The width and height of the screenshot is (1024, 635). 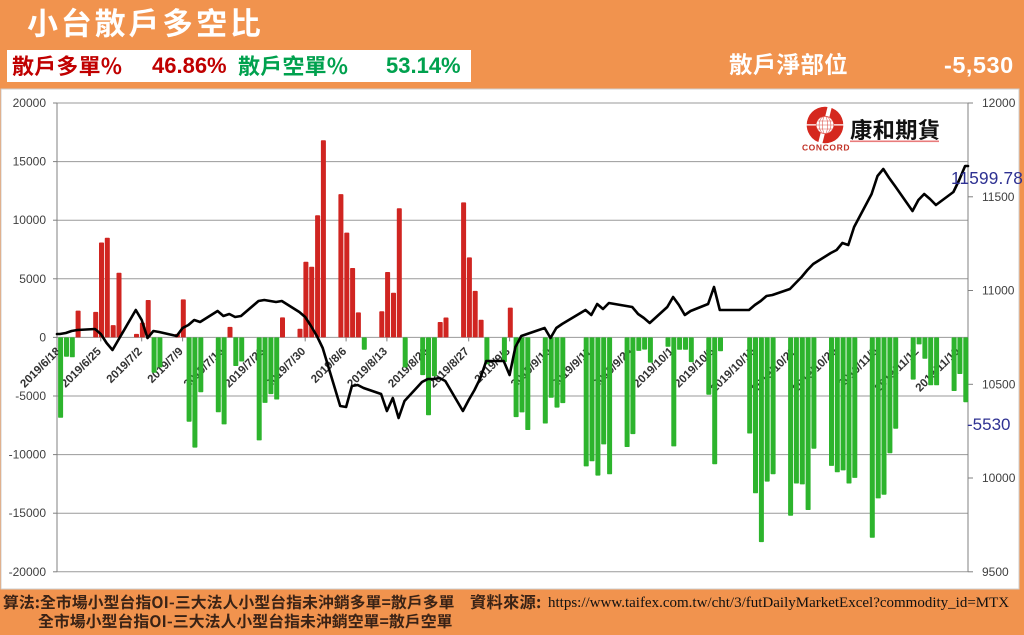 What do you see at coordinates (987, 178) in the screenshot?
I see `svg-text: 11599.78` at bounding box center [987, 178].